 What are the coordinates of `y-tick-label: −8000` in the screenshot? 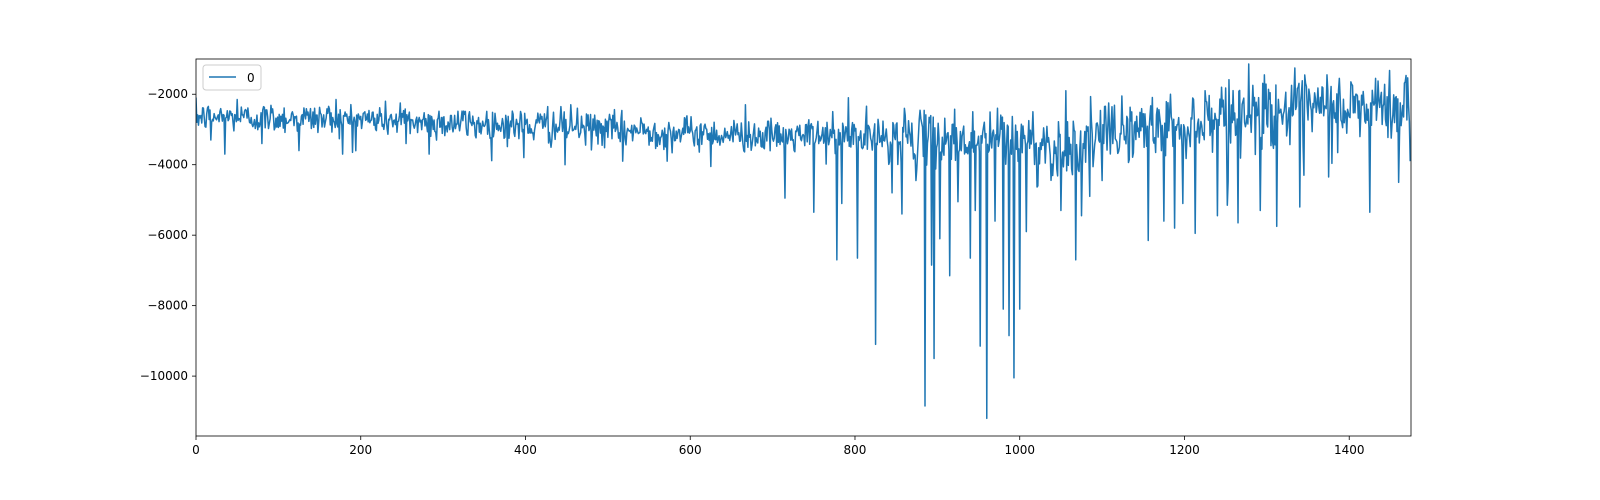 It's located at (167, 306).